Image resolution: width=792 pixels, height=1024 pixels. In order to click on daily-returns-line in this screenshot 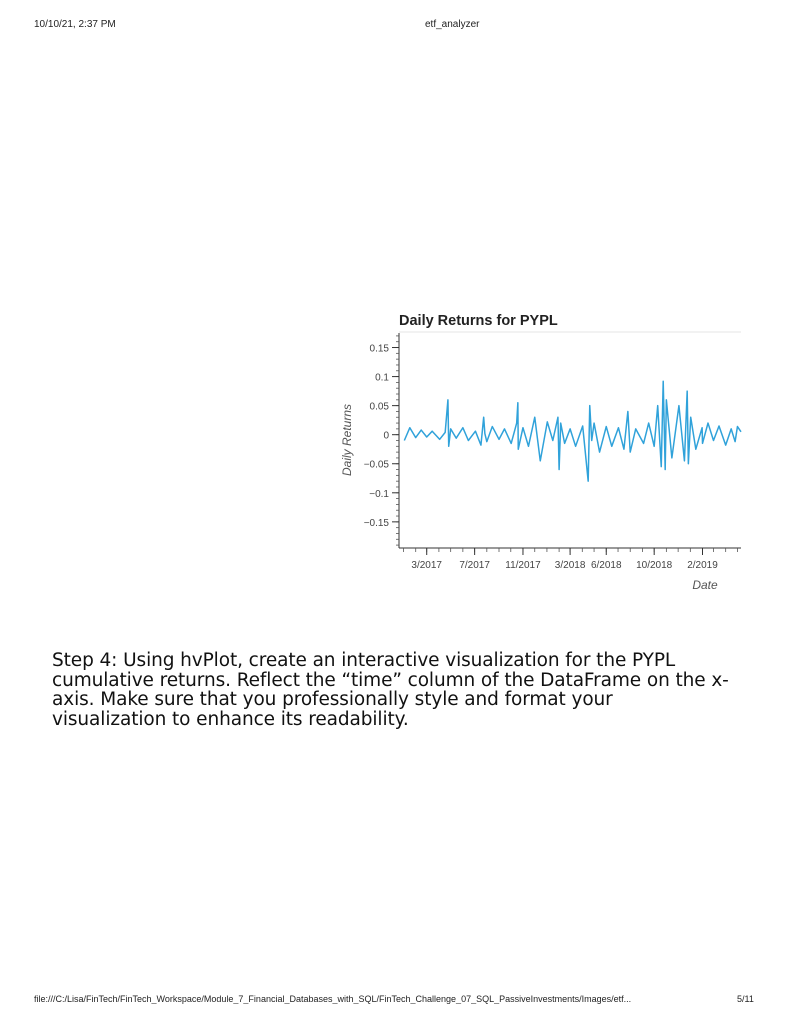, I will do `click(572, 431)`.